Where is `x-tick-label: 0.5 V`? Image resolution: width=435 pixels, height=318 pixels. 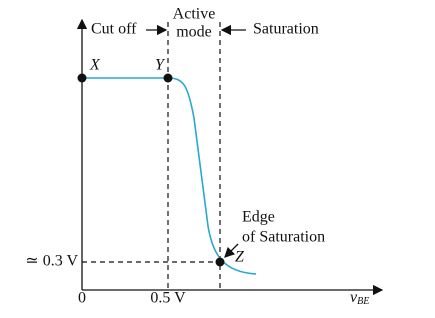
x-tick-label: 0.5 V is located at coordinates (168, 298).